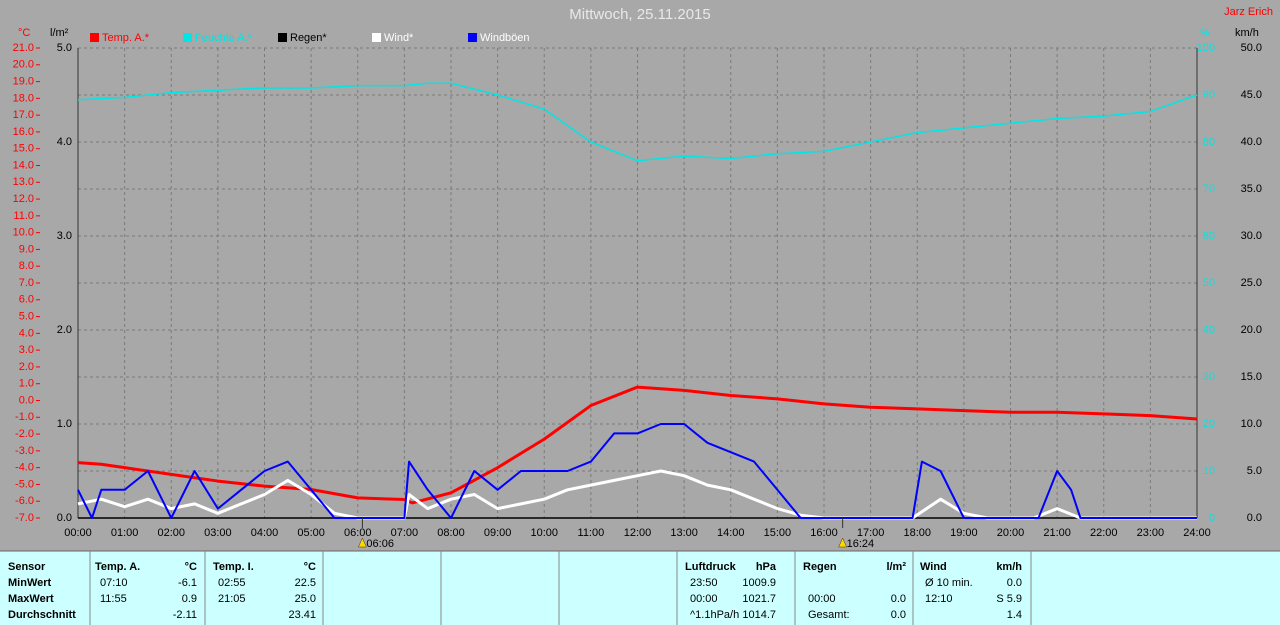 This screenshot has width=1280, height=625. What do you see at coordinates (1057, 533) in the screenshot?
I see `x-tick-label: 21:00` at bounding box center [1057, 533].